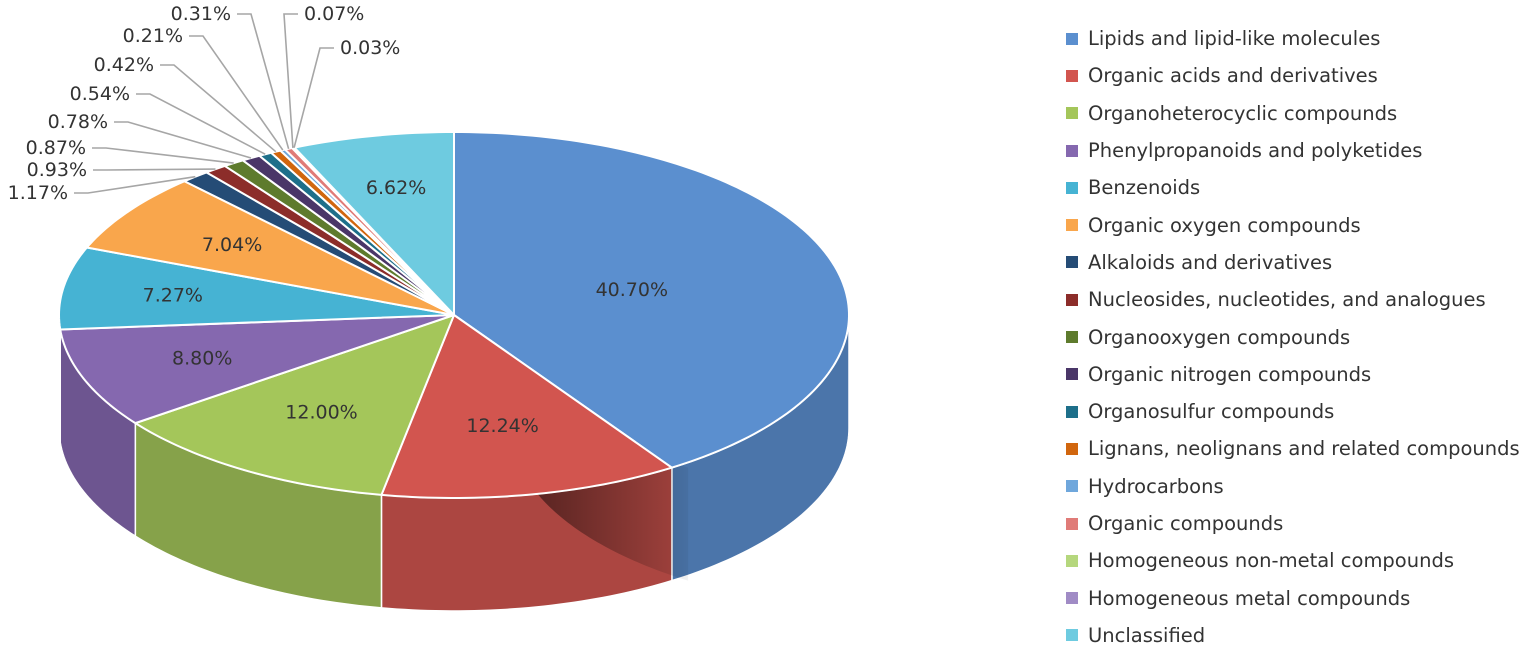 The width and height of the screenshot is (1536, 654). Describe the element at coordinates (1147, 635) in the screenshot. I see `legend-label: Unclassified` at that location.